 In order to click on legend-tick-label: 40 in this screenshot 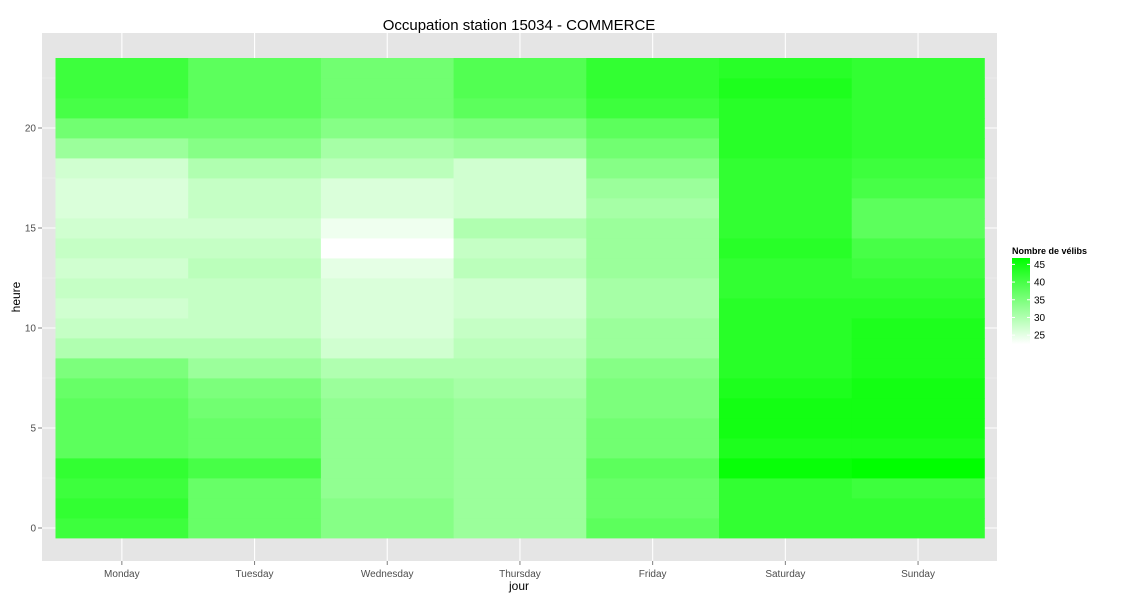, I will do `click(1040, 283)`.